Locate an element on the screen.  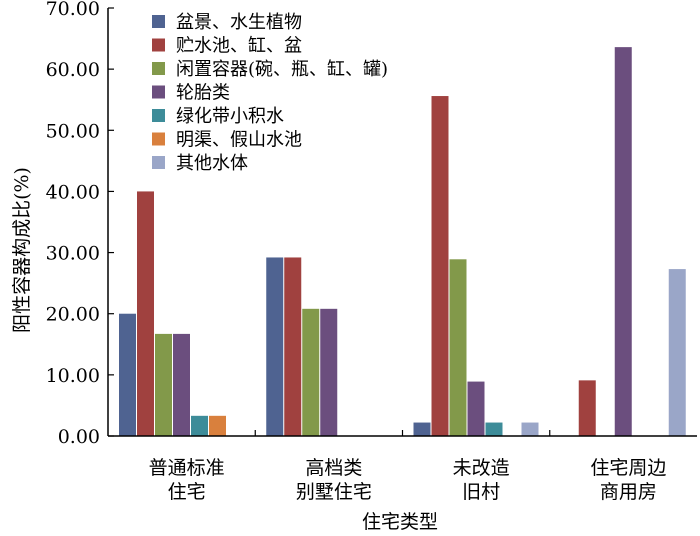
y-tick-label: 40.00 is located at coordinates (73, 192).